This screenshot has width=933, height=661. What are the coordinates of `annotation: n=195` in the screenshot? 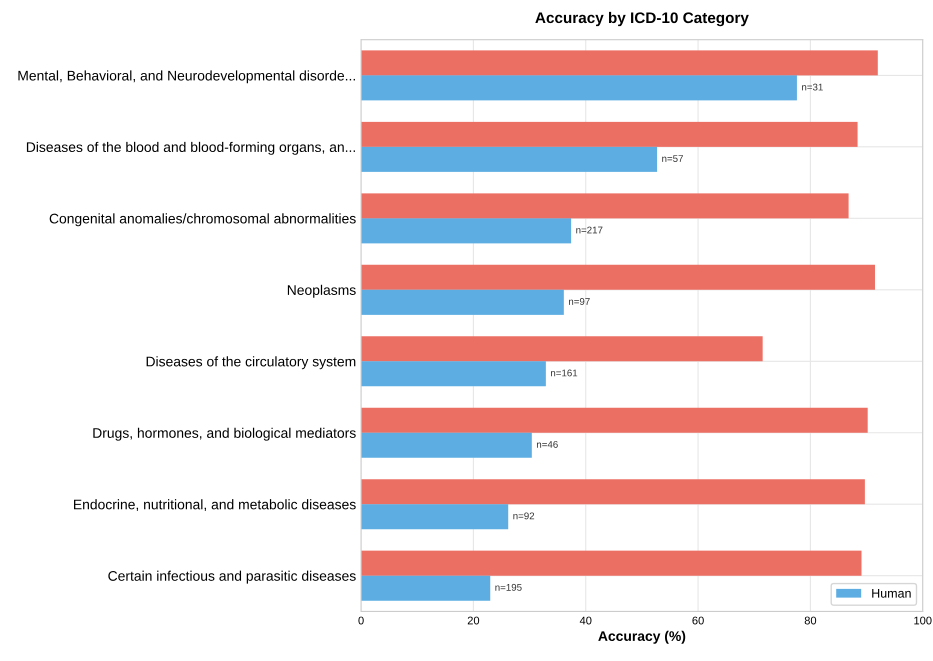 It's located at (508, 587).